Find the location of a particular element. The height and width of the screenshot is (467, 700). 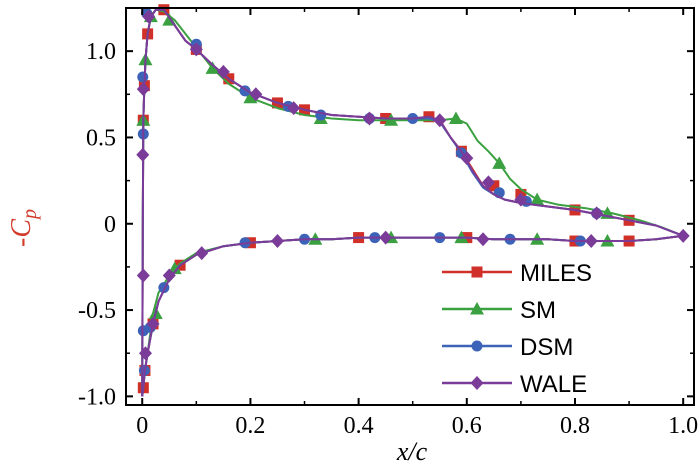

x-tick-label: 0.2 is located at coordinates (250, 426).